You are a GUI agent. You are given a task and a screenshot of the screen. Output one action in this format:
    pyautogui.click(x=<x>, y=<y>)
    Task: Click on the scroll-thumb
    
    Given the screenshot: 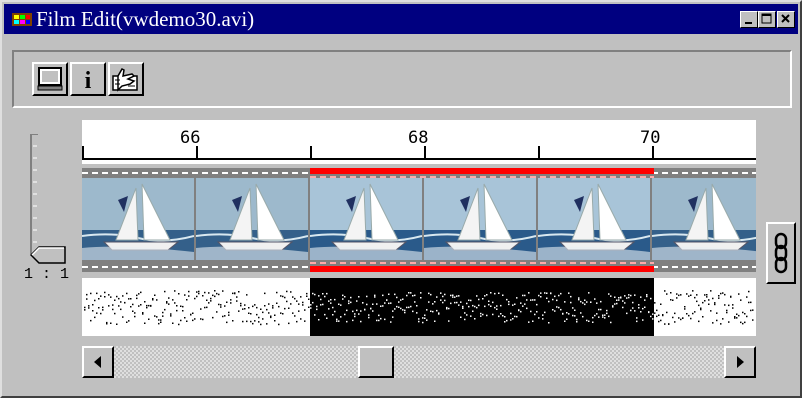 What is the action you would take?
    pyautogui.click(x=376, y=362)
    